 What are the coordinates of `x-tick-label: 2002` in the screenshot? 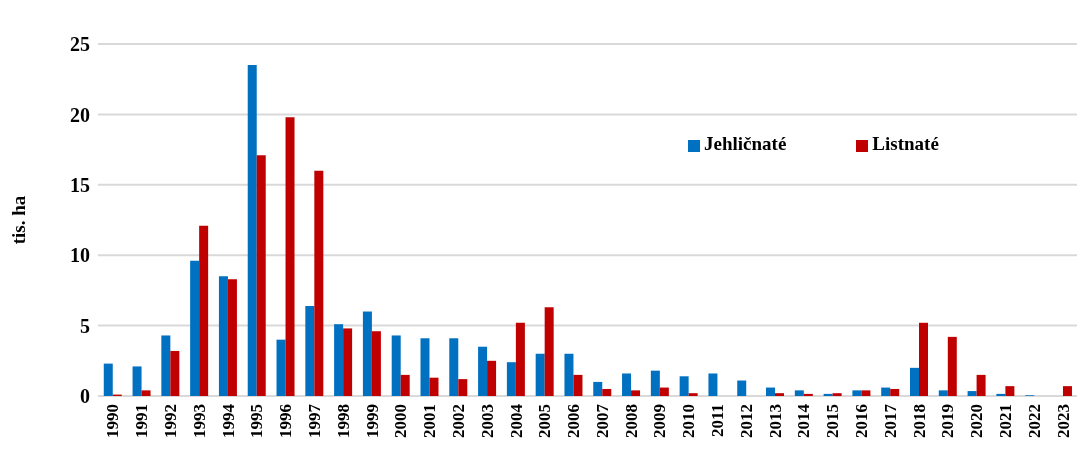 It's located at (458, 421).